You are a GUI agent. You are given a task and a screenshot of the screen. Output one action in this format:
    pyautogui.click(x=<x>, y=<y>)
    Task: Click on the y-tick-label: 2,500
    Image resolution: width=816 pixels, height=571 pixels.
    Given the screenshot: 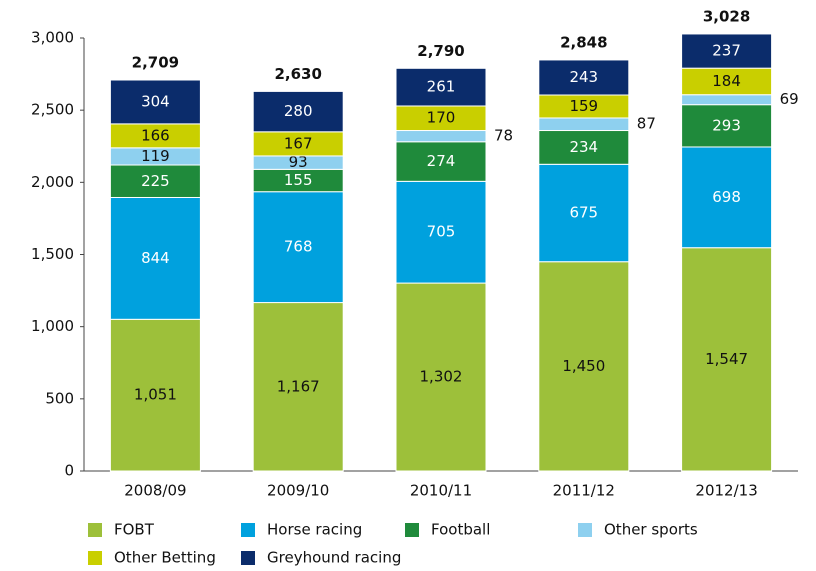 What is the action you would take?
    pyautogui.click(x=52, y=110)
    